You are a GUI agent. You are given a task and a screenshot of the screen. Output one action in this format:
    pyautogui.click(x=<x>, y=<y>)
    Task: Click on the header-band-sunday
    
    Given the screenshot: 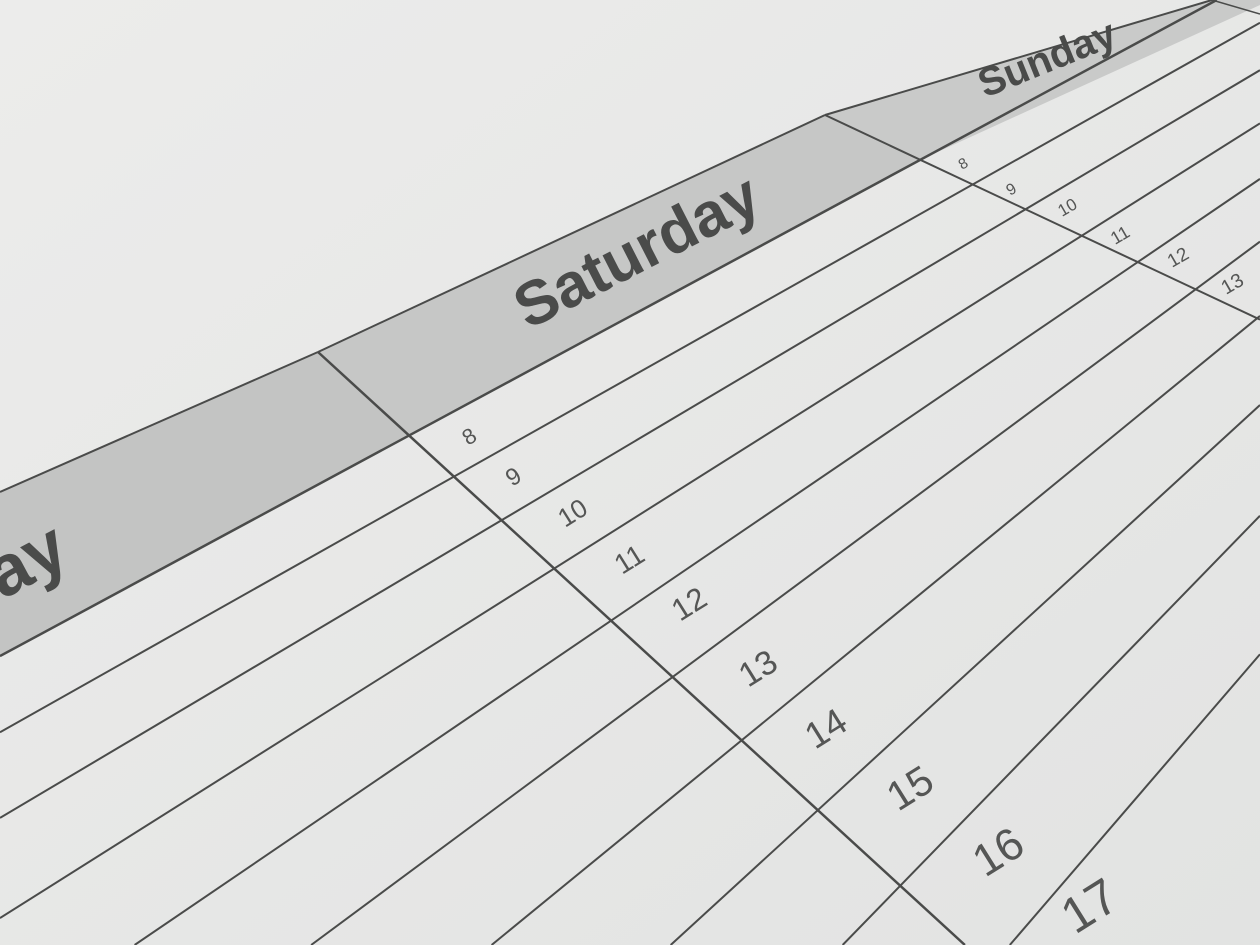 What is the action you would take?
    pyautogui.click(x=1042, y=80)
    